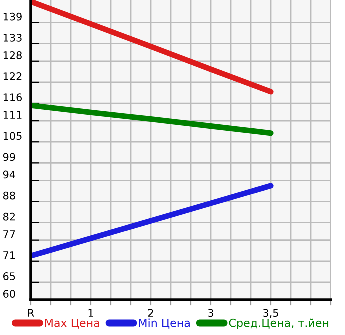 This screenshot has height=335, width=345. What do you see at coordinates (13, 76) in the screenshot?
I see `y-tick-label: 122` at bounding box center [13, 76].